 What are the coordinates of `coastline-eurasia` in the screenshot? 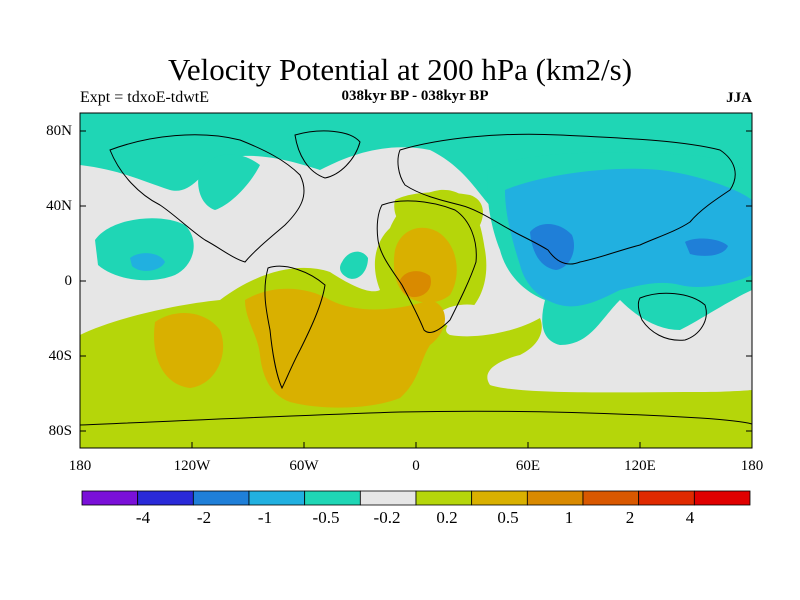 It's located at (566, 199).